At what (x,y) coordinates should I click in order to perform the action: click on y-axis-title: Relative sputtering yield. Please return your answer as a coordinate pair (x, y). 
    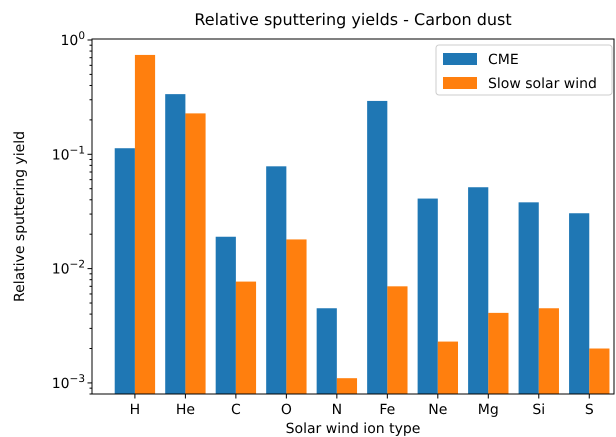
    Looking at the image, I should click on (20, 216).